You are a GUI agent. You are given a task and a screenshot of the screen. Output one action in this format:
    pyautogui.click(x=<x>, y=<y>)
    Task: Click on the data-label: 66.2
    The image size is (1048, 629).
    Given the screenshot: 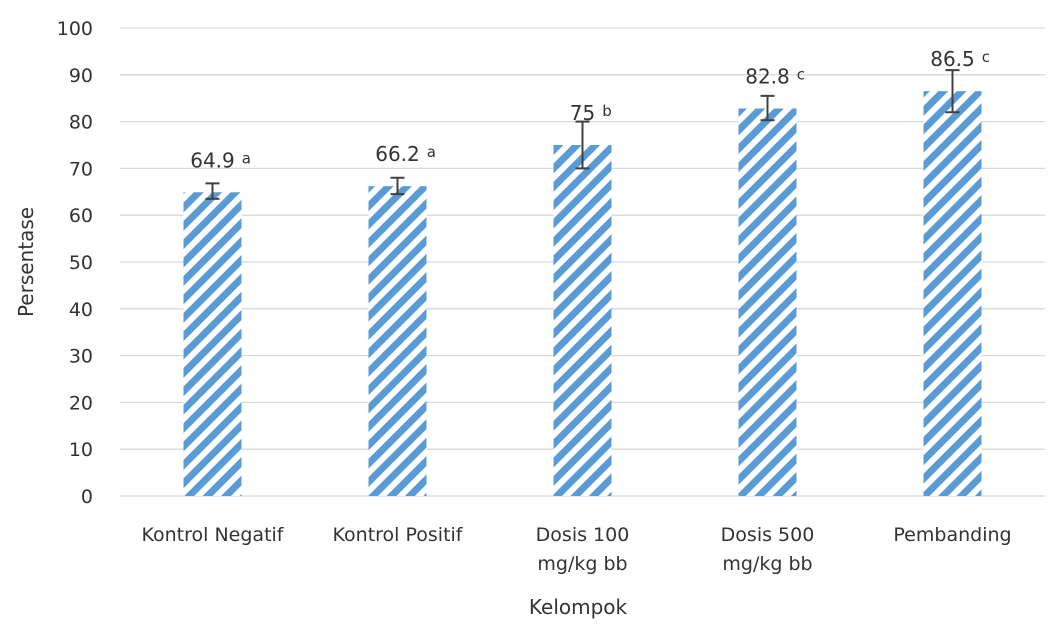 What is the action you would take?
    pyautogui.click(x=397, y=154)
    